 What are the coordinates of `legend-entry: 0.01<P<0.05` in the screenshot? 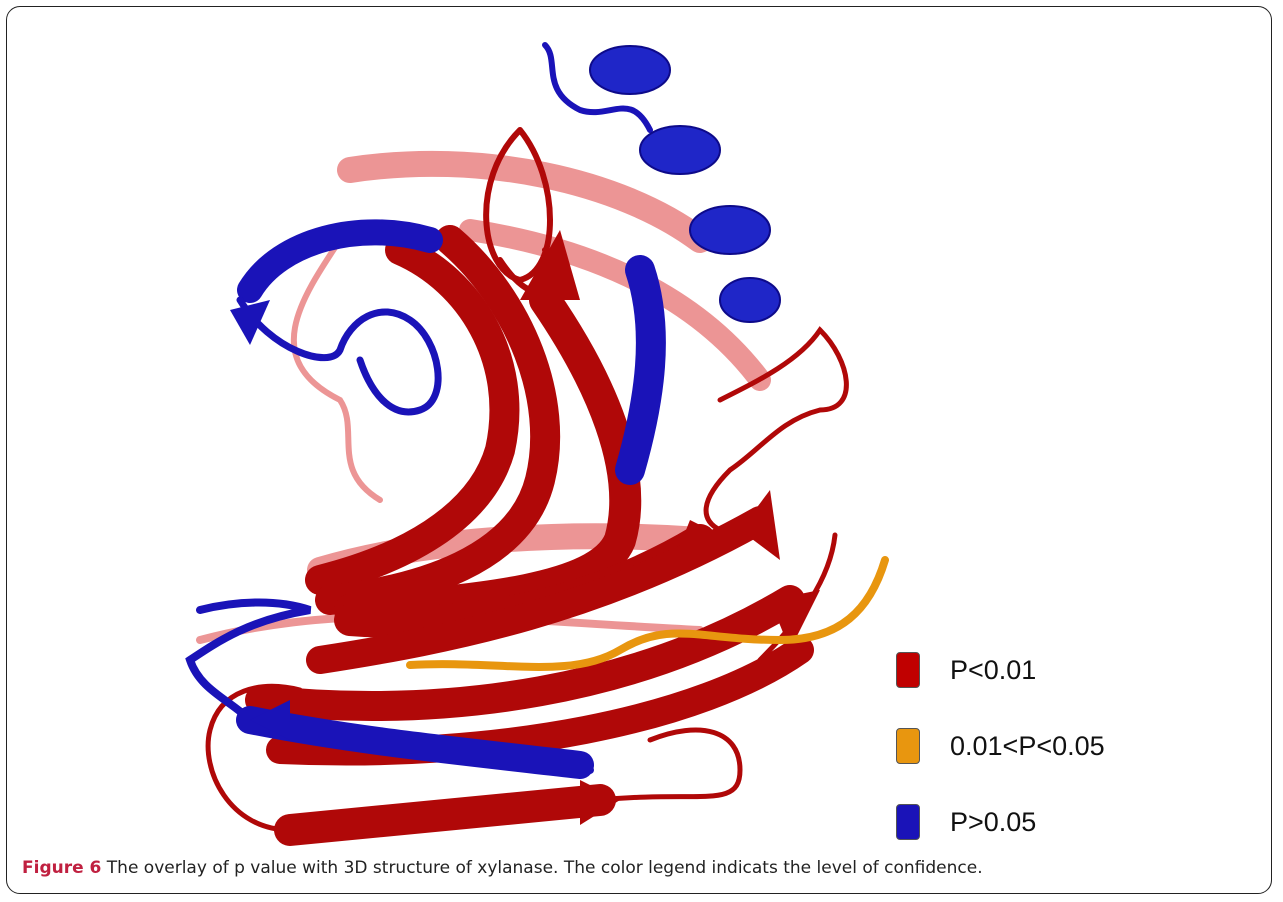 It's located at (1000, 746).